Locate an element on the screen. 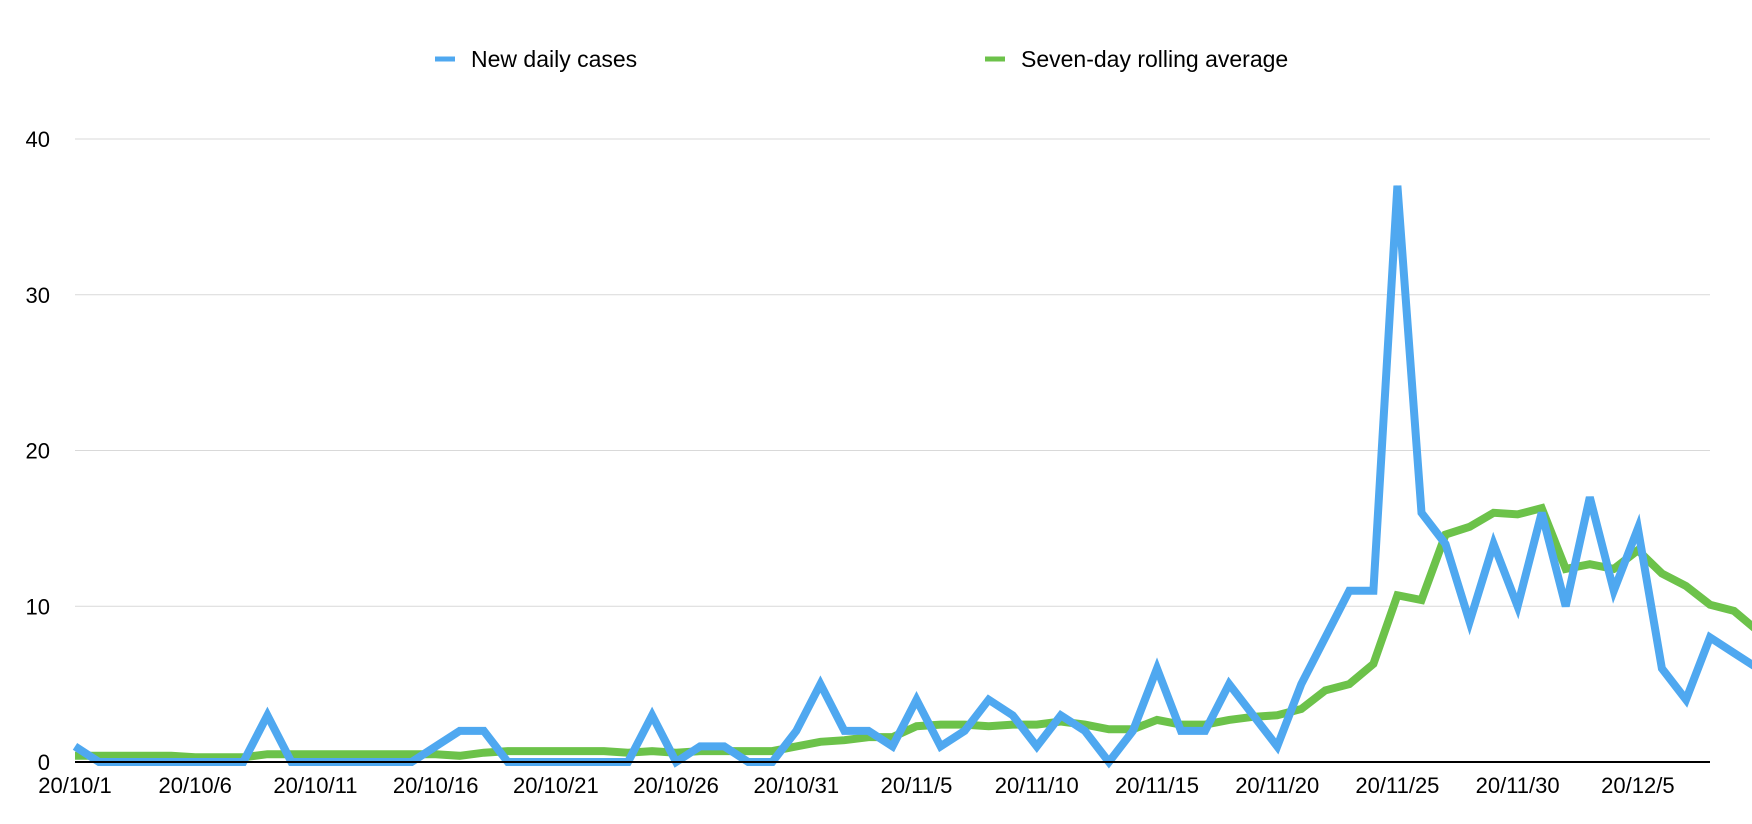  x-tick-label: 20/10/1 is located at coordinates (74, 785).